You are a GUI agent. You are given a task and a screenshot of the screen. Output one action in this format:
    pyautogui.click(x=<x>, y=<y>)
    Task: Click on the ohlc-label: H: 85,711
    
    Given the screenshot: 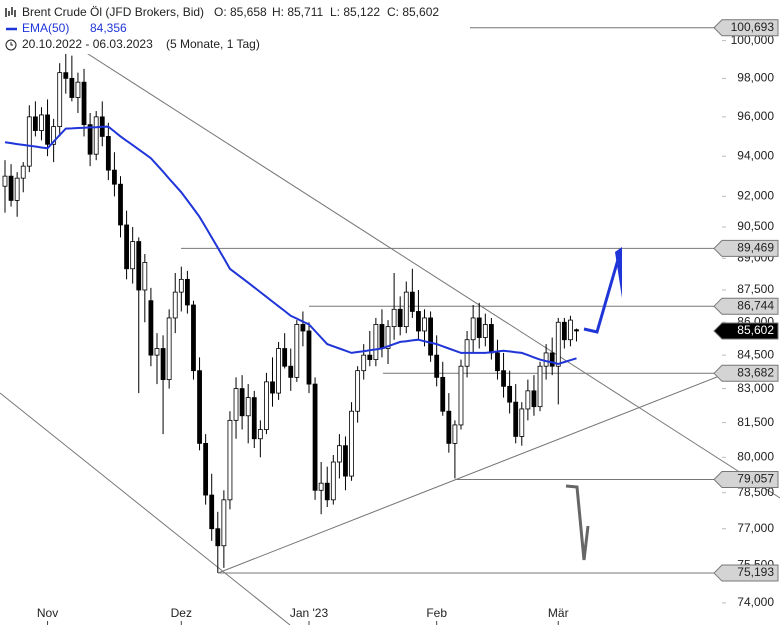 What is the action you would take?
    pyautogui.click(x=297, y=12)
    